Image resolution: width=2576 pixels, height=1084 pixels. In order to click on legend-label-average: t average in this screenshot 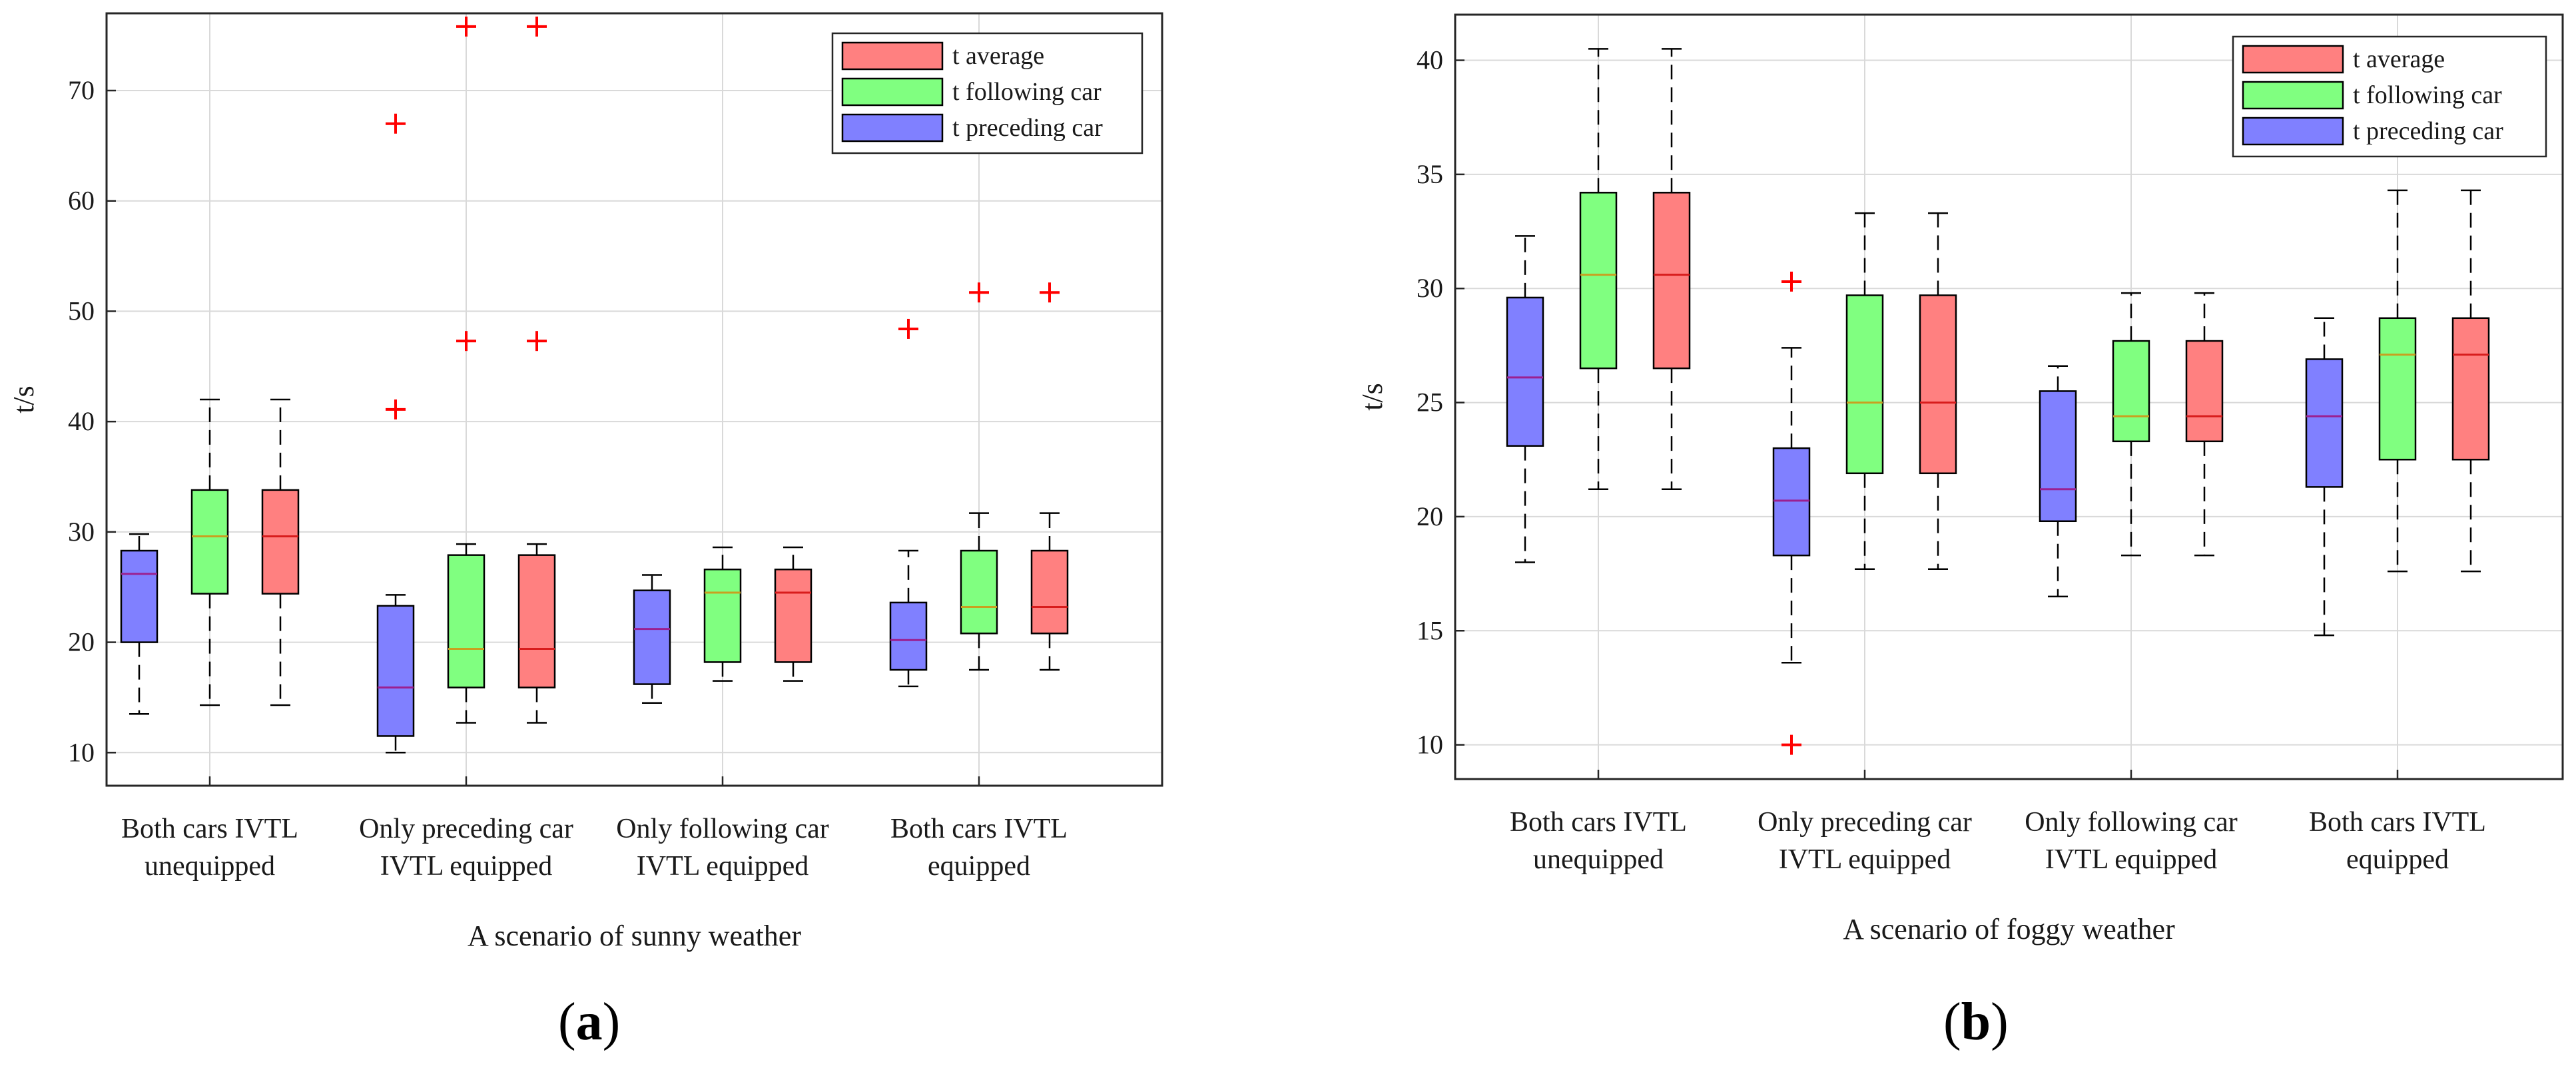, I will do `click(2399, 59)`.